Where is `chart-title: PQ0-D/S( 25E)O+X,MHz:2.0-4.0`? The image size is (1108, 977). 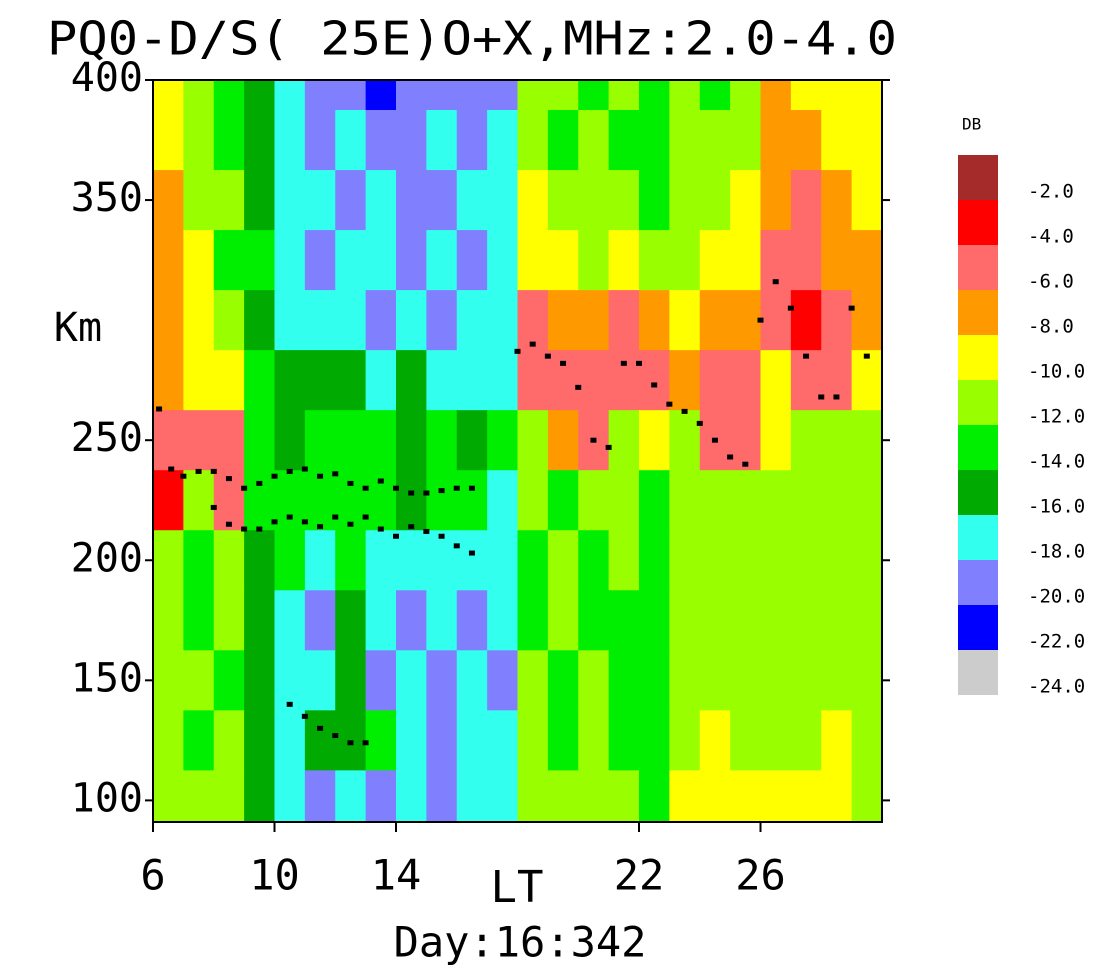
chart-title: PQ0-D/S( 25E)O+X,MHz:2.0-4.0 is located at coordinates (472, 39).